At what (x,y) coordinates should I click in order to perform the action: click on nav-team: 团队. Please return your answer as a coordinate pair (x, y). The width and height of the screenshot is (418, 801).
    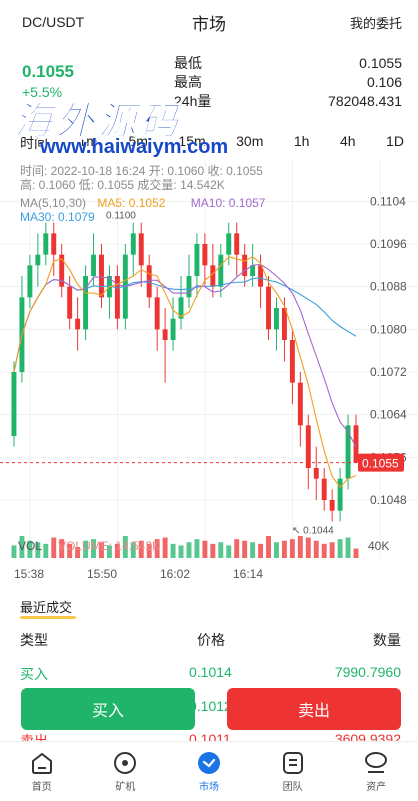
    Looking at the image, I should click on (293, 771).